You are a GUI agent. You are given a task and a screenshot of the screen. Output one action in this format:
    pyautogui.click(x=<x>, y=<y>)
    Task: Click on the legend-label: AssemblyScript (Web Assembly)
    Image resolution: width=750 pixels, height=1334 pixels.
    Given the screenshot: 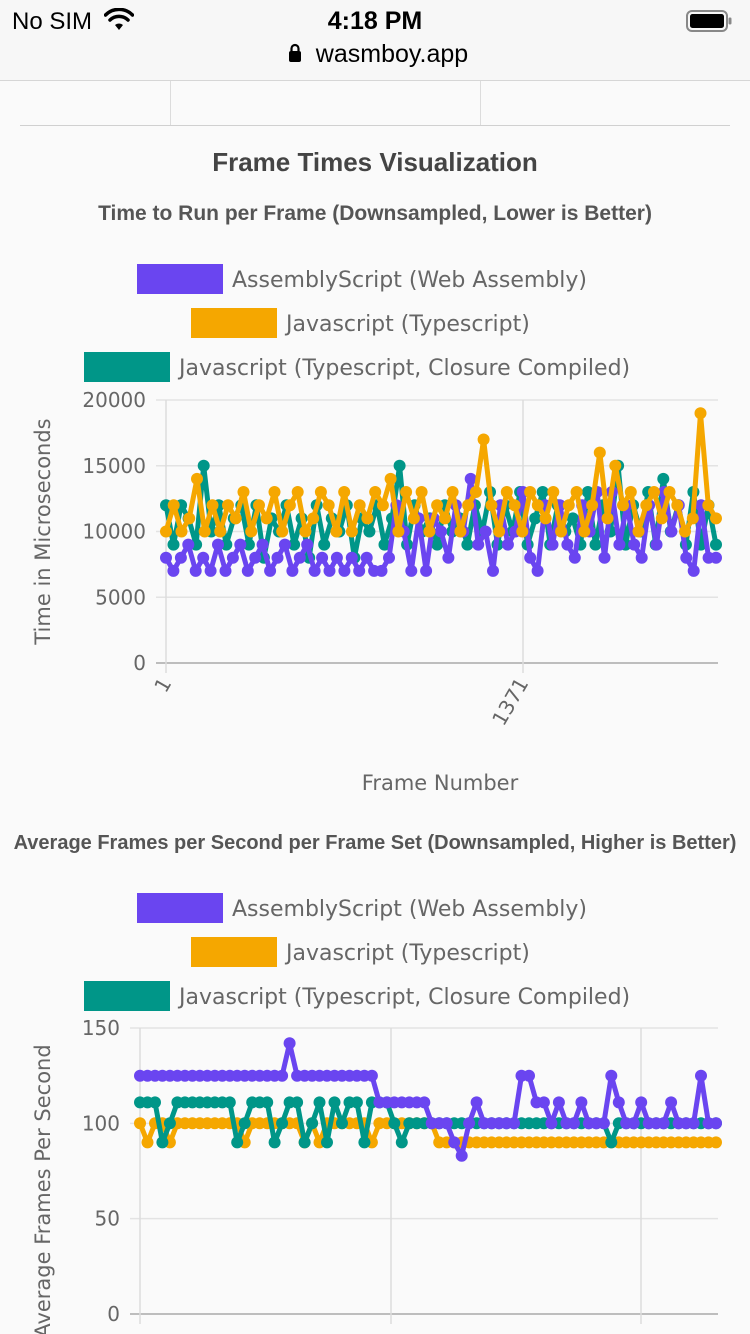 What is the action you would take?
    pyautogui.click(x=409, y=909)
    